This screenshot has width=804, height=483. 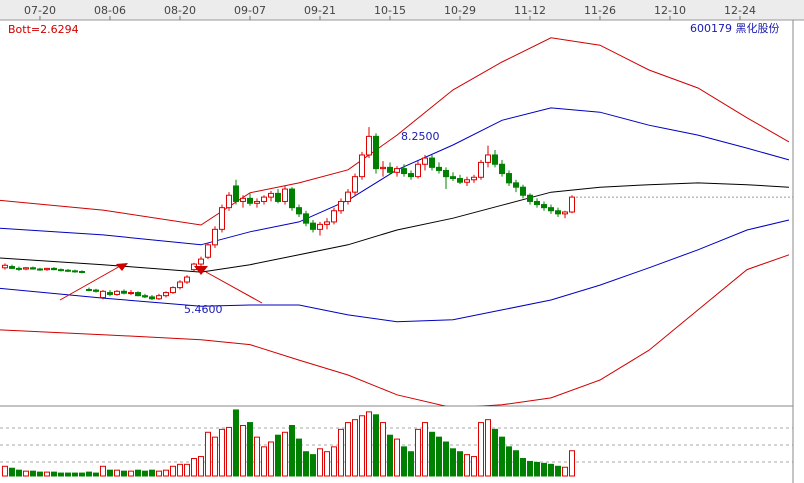 What do you see at coordinates (530, 10) in the screenshot?
I see `x-tick-label: 11-12` at bounding box center [530, 10].